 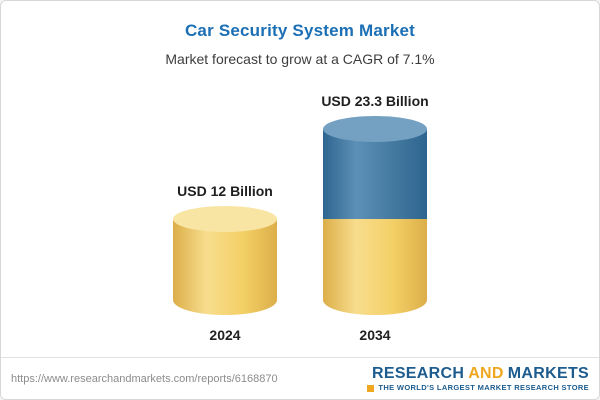 I want to click on cylinder-2034-growth-segment, so click(x=375, y=167).